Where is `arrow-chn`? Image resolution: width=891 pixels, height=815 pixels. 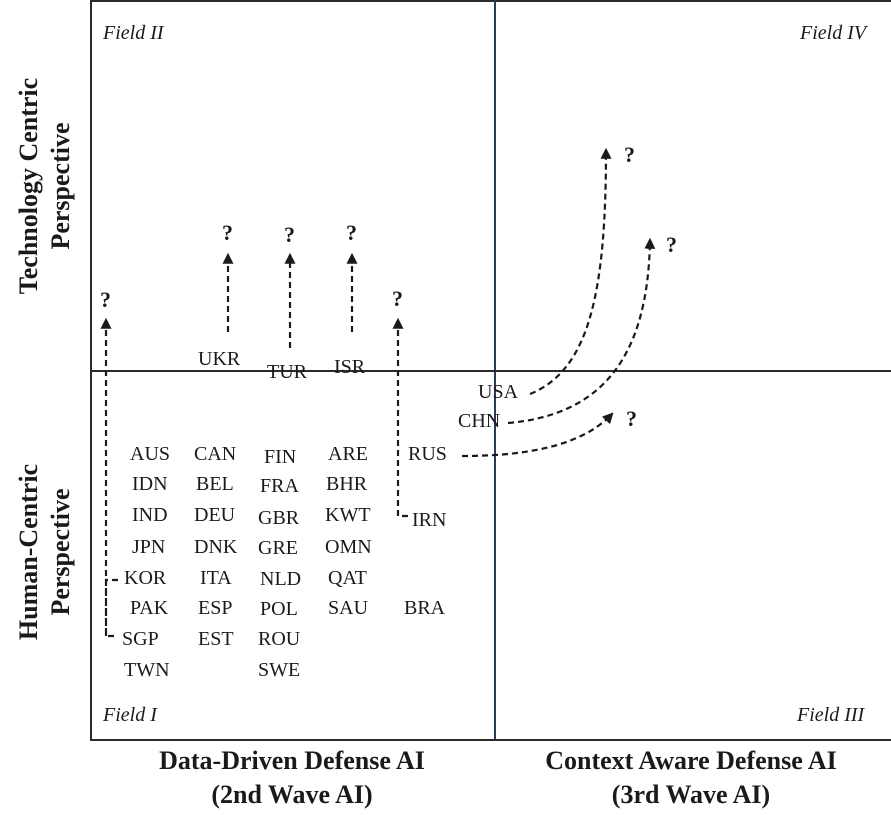 arrow-chn is located at coordinates (581, 331).